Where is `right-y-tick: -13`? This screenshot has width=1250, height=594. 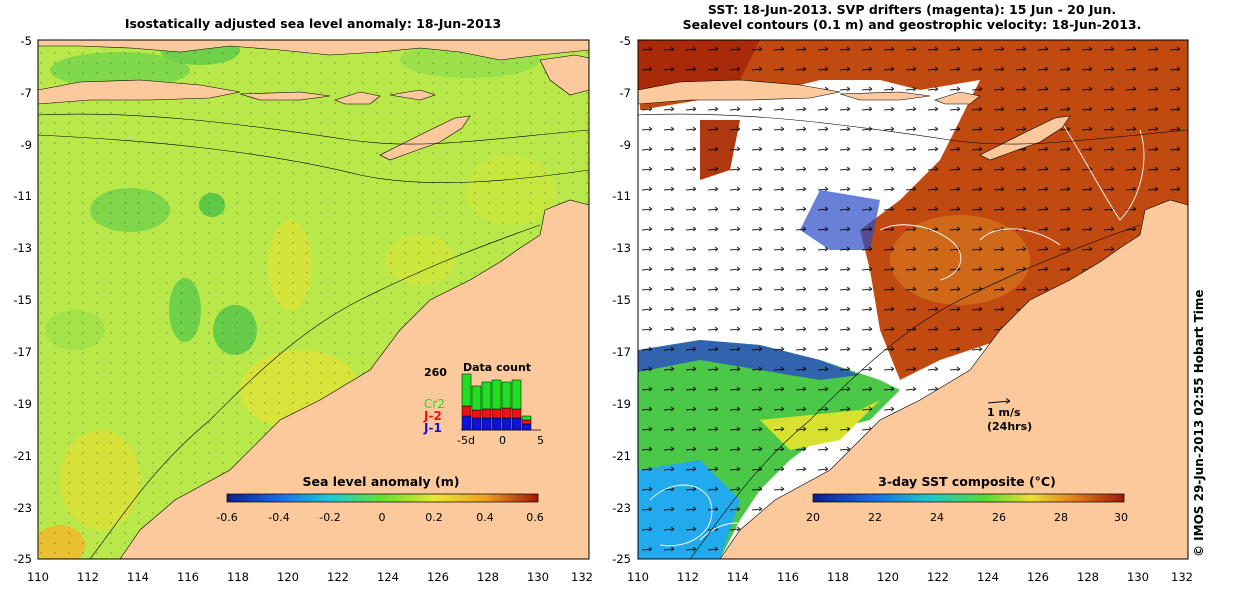
right-y-tick: -13 is located at coordinates (621, 248).